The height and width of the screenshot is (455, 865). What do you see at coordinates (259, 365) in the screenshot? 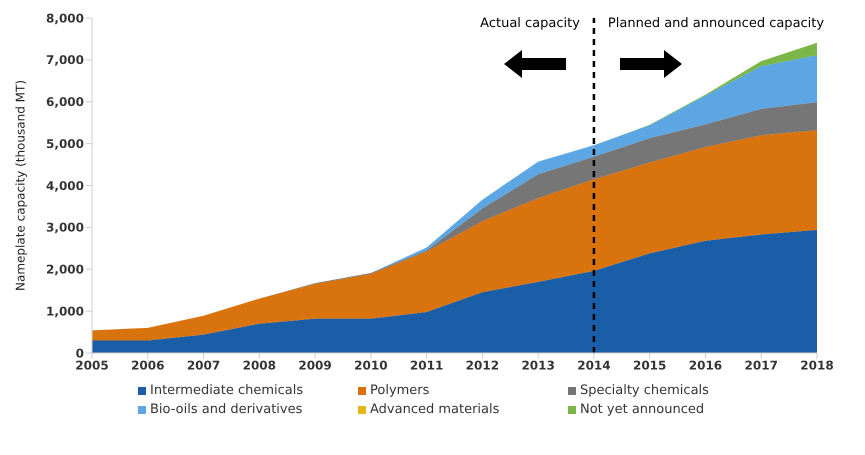
I see `x-tick-label: 2008` at bounding box center [259, 365].